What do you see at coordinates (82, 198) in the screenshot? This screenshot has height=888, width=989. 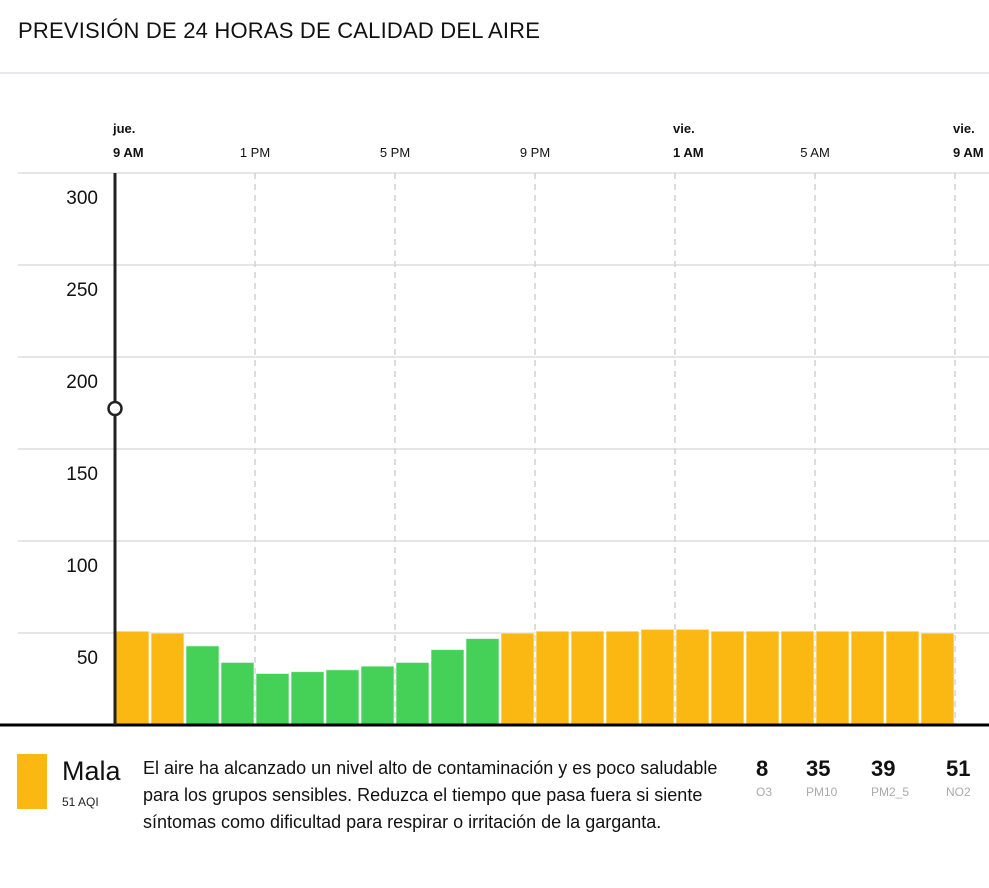 I see `y-tick-label: 300` at bounding box center [82, 198].